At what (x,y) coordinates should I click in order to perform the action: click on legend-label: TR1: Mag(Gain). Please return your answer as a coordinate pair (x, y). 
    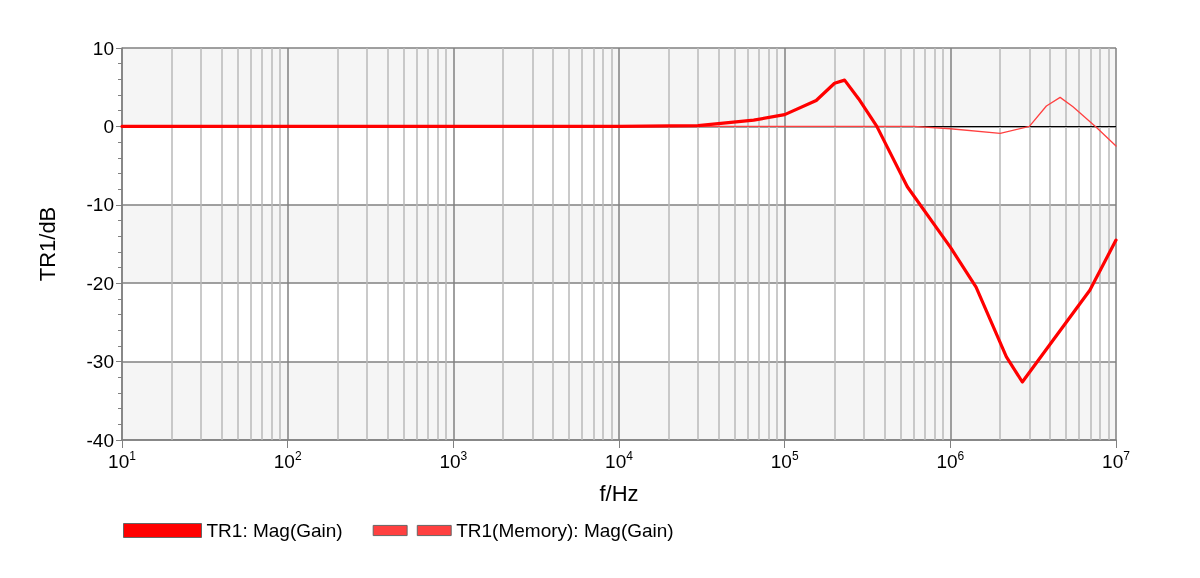
    Looking at the image, I should click on (274, 530).